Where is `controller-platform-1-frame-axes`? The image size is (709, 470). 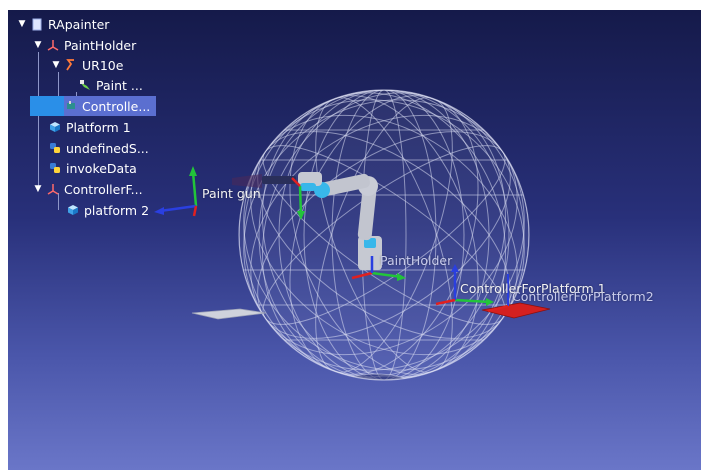
controller-platform-1-frame-axes is located at coordinates (464, 285).